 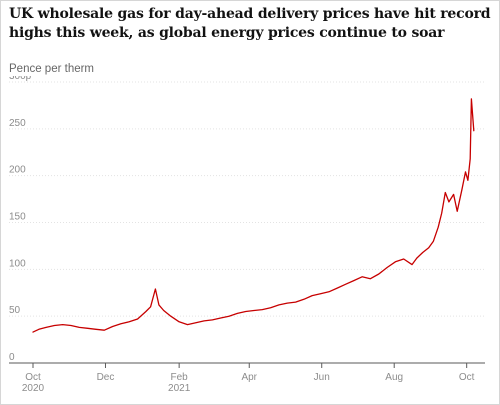 I want to click on y-tick-label: 300p, so click(x=20, y=76).